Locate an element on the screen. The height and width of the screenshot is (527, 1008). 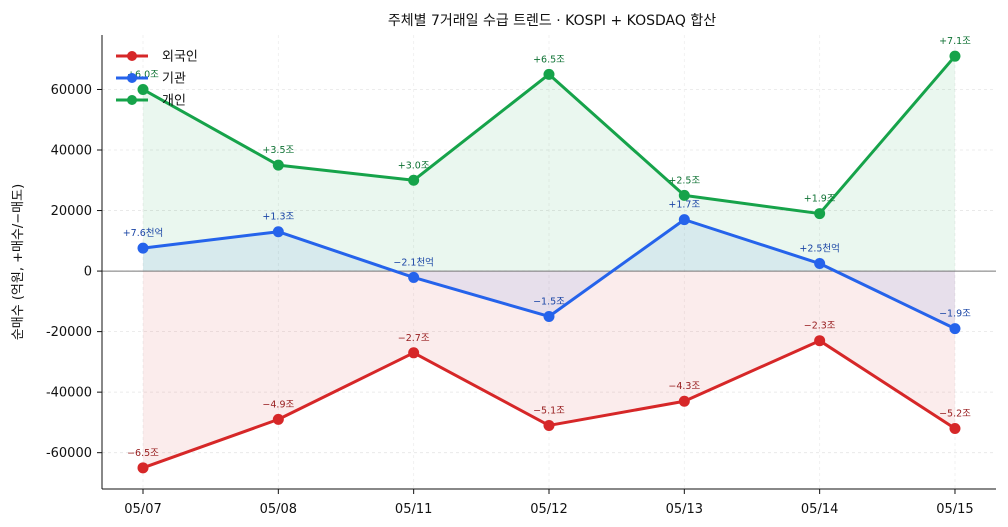
data-label-0-3: −5.1조 is located at coordinates (549, 410).